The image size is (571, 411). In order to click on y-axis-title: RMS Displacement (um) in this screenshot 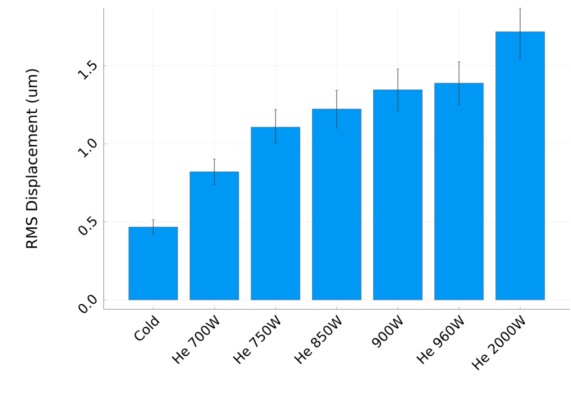, I will do `click(33, 158)`.